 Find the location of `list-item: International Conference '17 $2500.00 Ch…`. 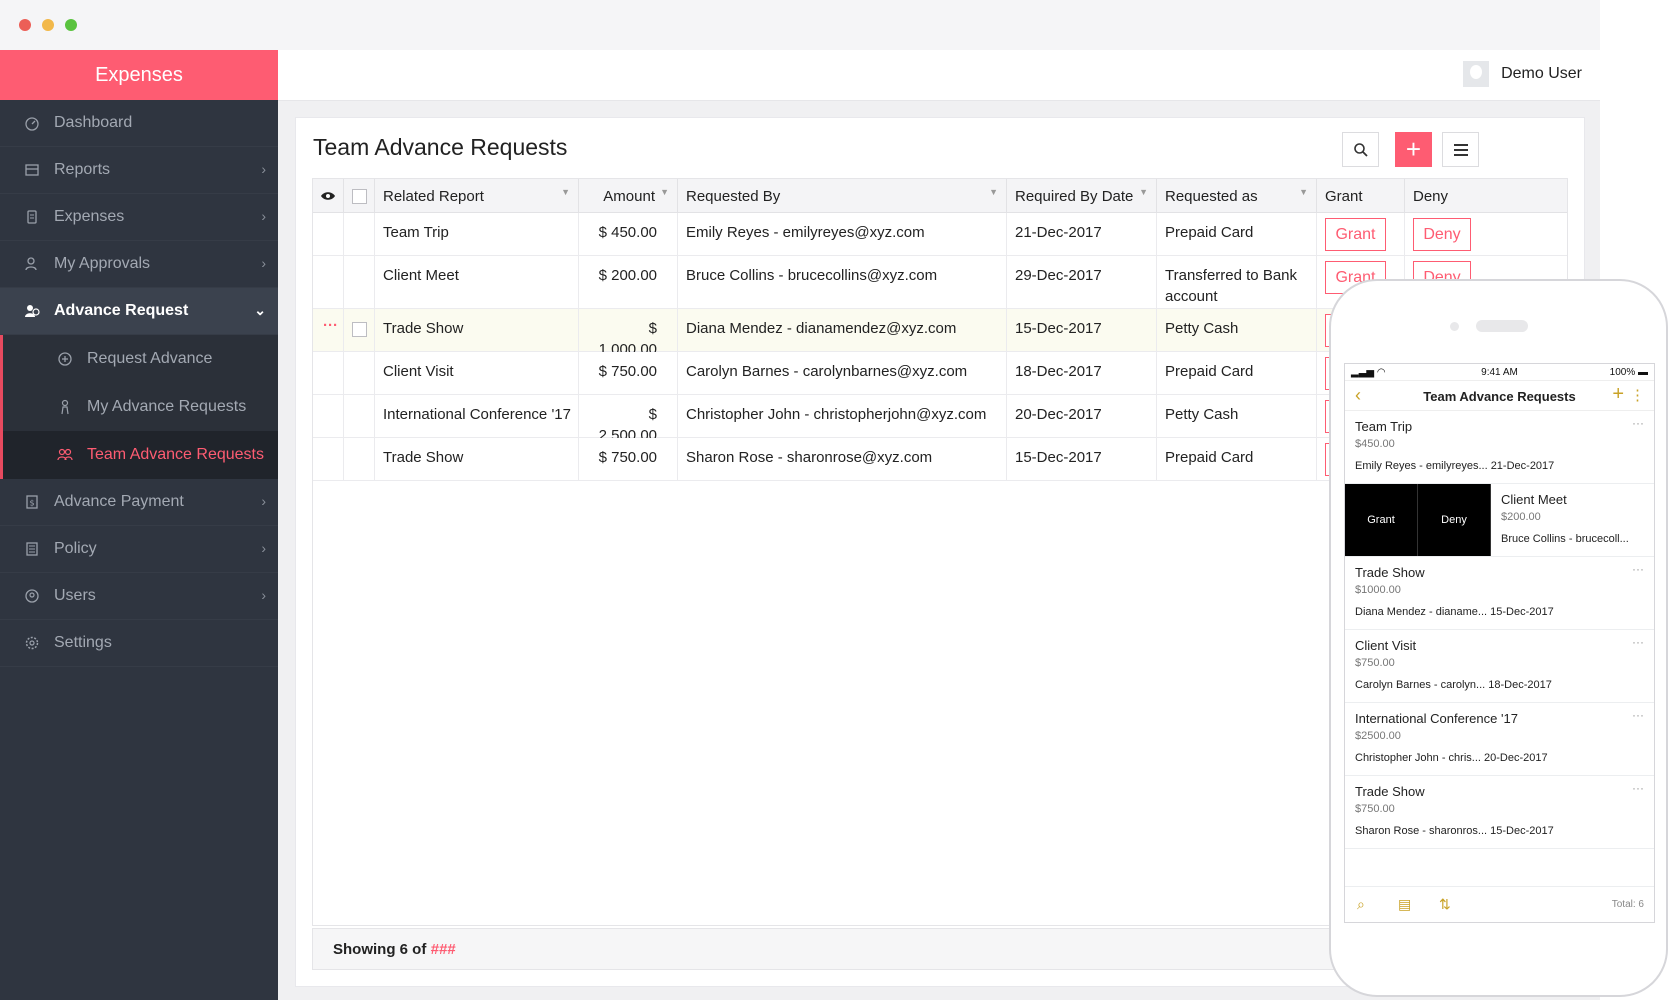

list-item: International Conference '17 $2500.00 Ch… is located at coordinates (1499, 739).